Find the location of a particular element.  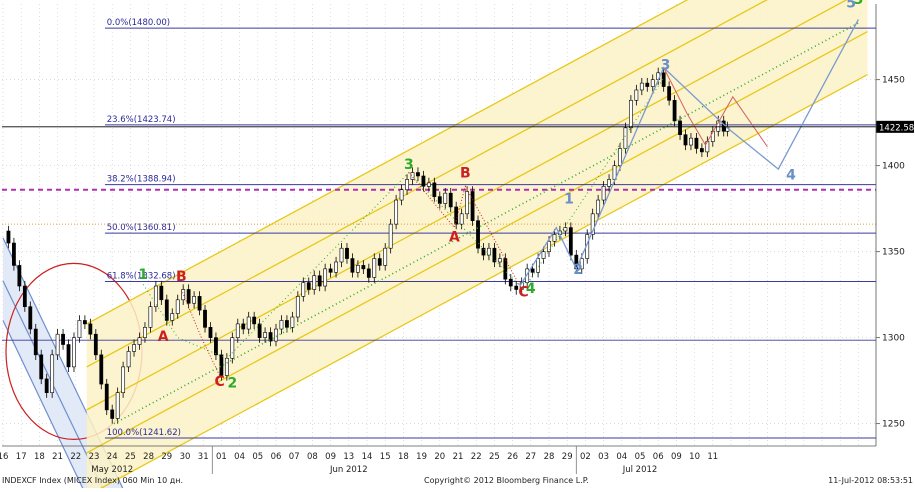

x-tick-label: 04 is located at coordinates (239, 457).